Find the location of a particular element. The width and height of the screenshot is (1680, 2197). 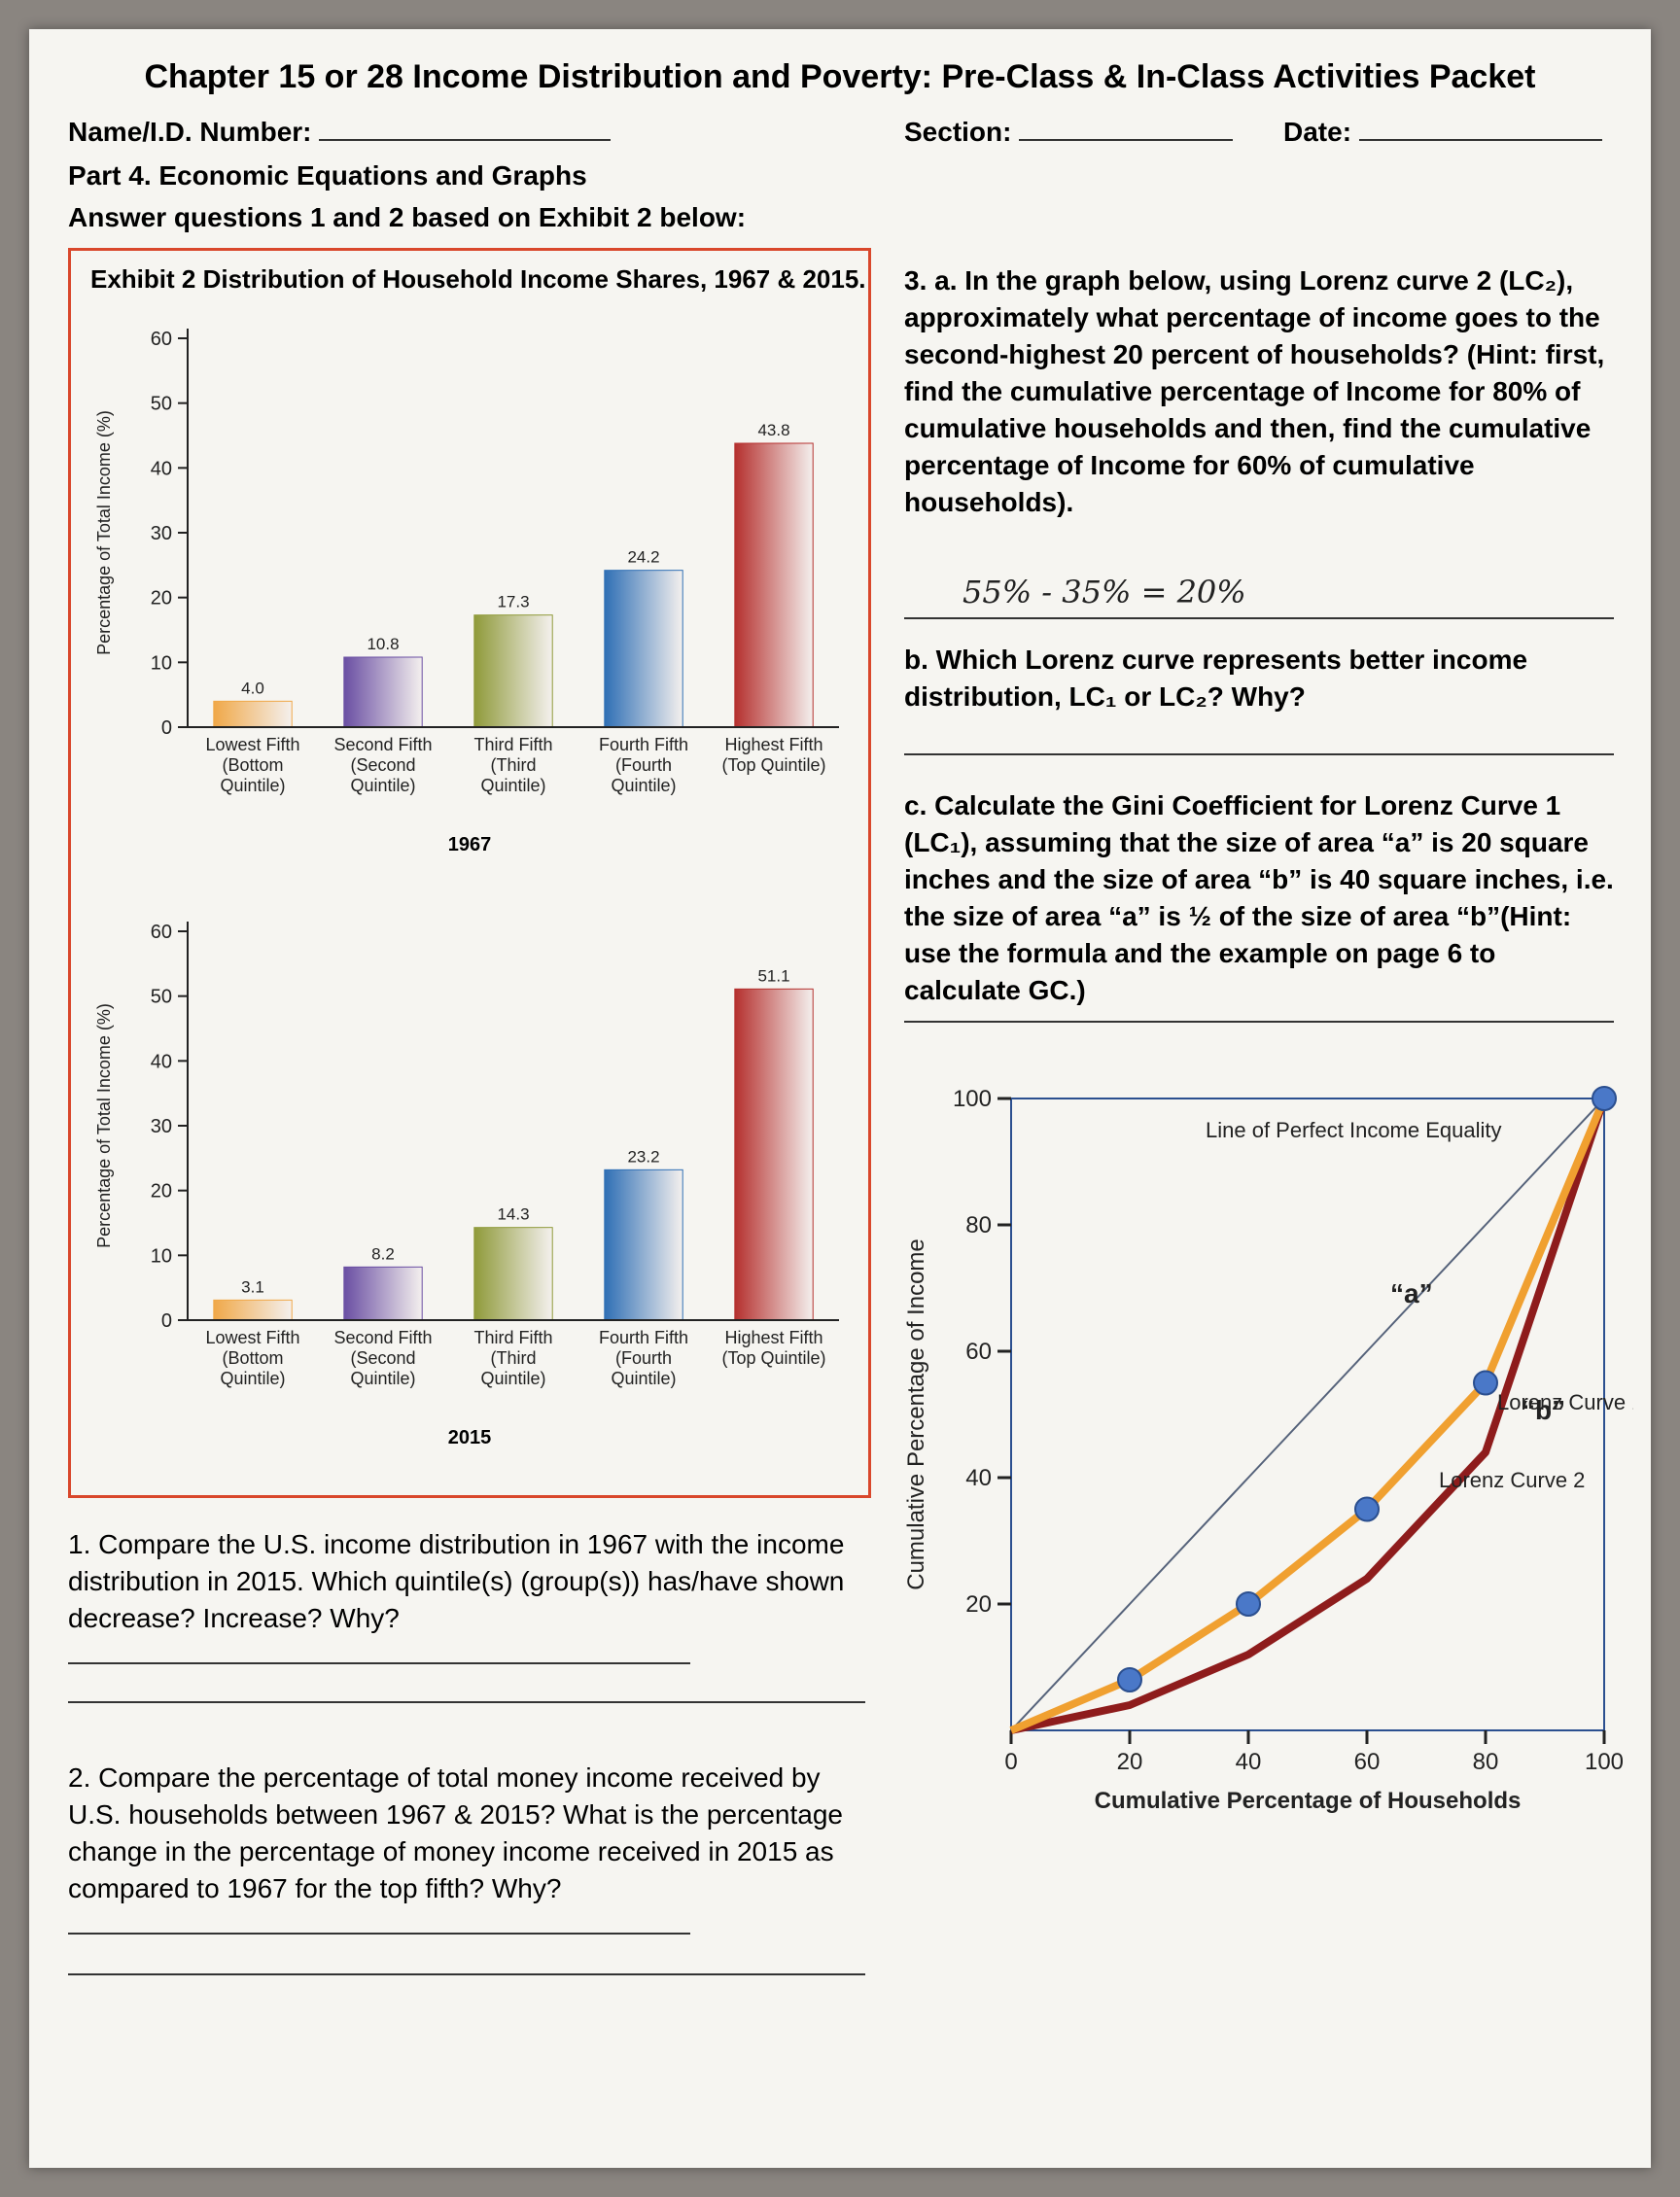

plot-frame is located at coordinates (1307, 1414).